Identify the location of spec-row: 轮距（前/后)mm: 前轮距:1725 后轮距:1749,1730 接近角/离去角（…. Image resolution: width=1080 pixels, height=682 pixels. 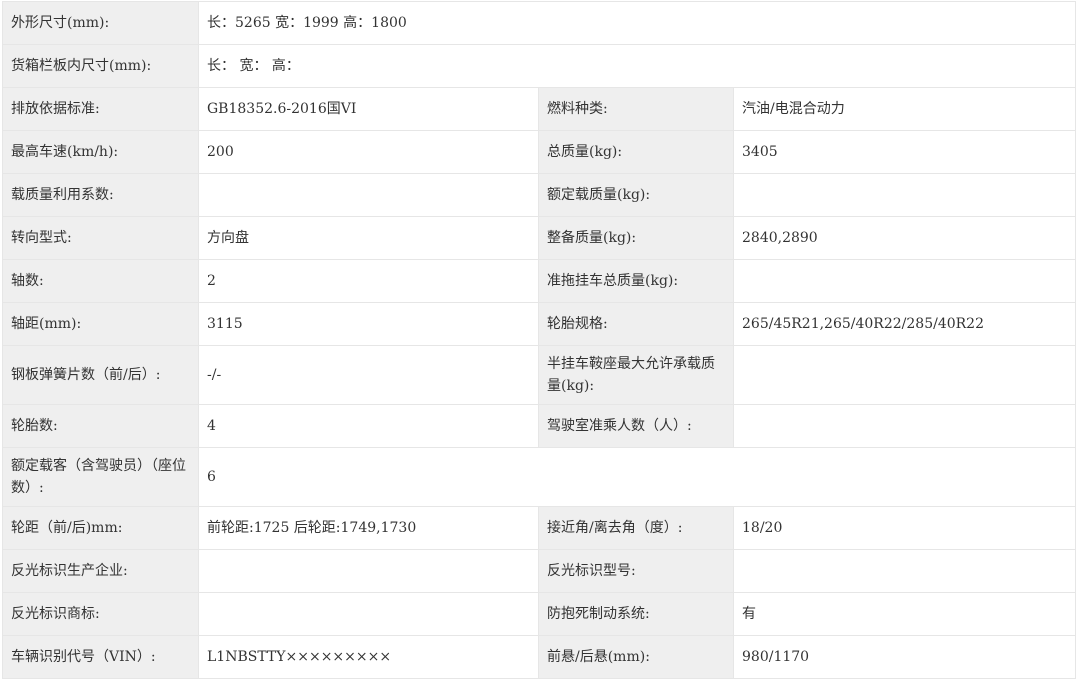
(539, 528).